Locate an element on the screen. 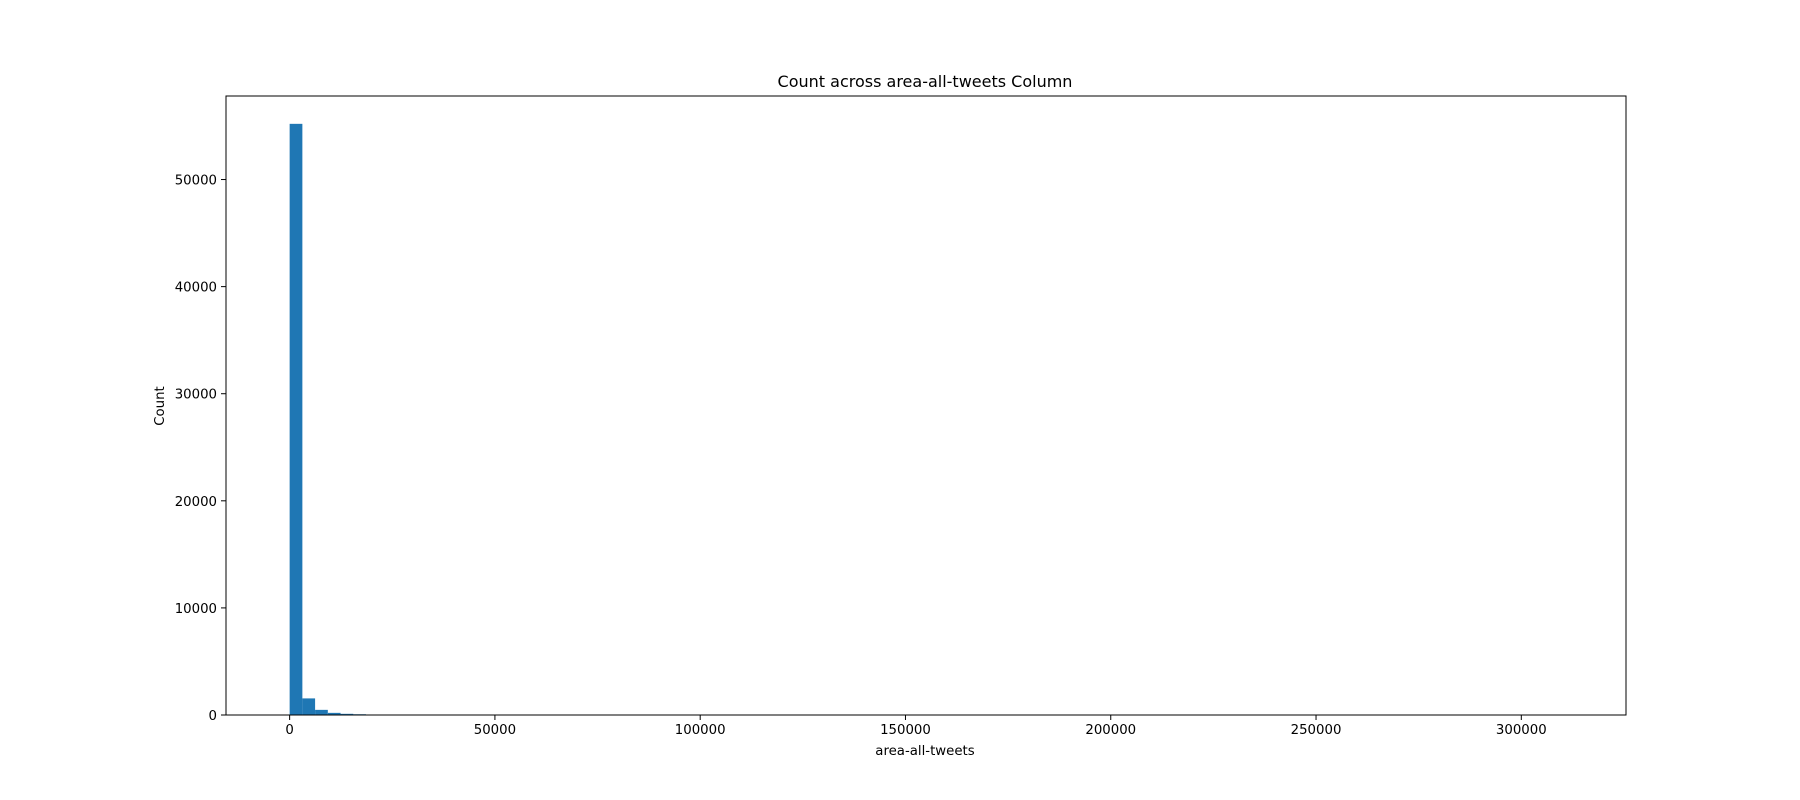 The image size is (1800, 800). y-tick-label: 40000 is located at coordinates (196, 288).